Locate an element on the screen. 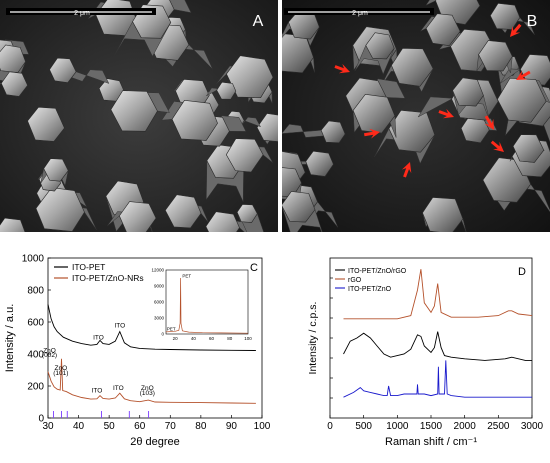 The image size is (550, 463). y-tick-label: 600 is located at coordinates (35, 323).